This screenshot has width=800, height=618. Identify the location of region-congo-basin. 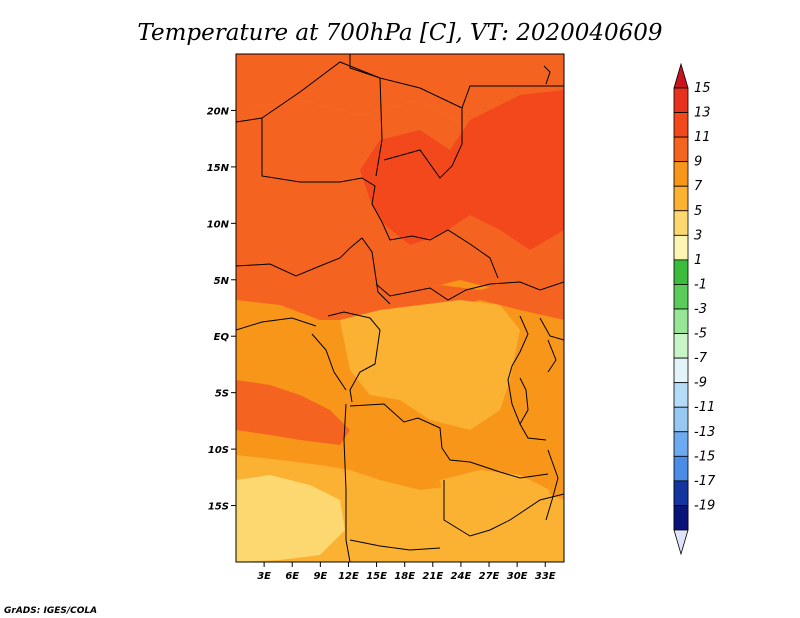
(430, 365).